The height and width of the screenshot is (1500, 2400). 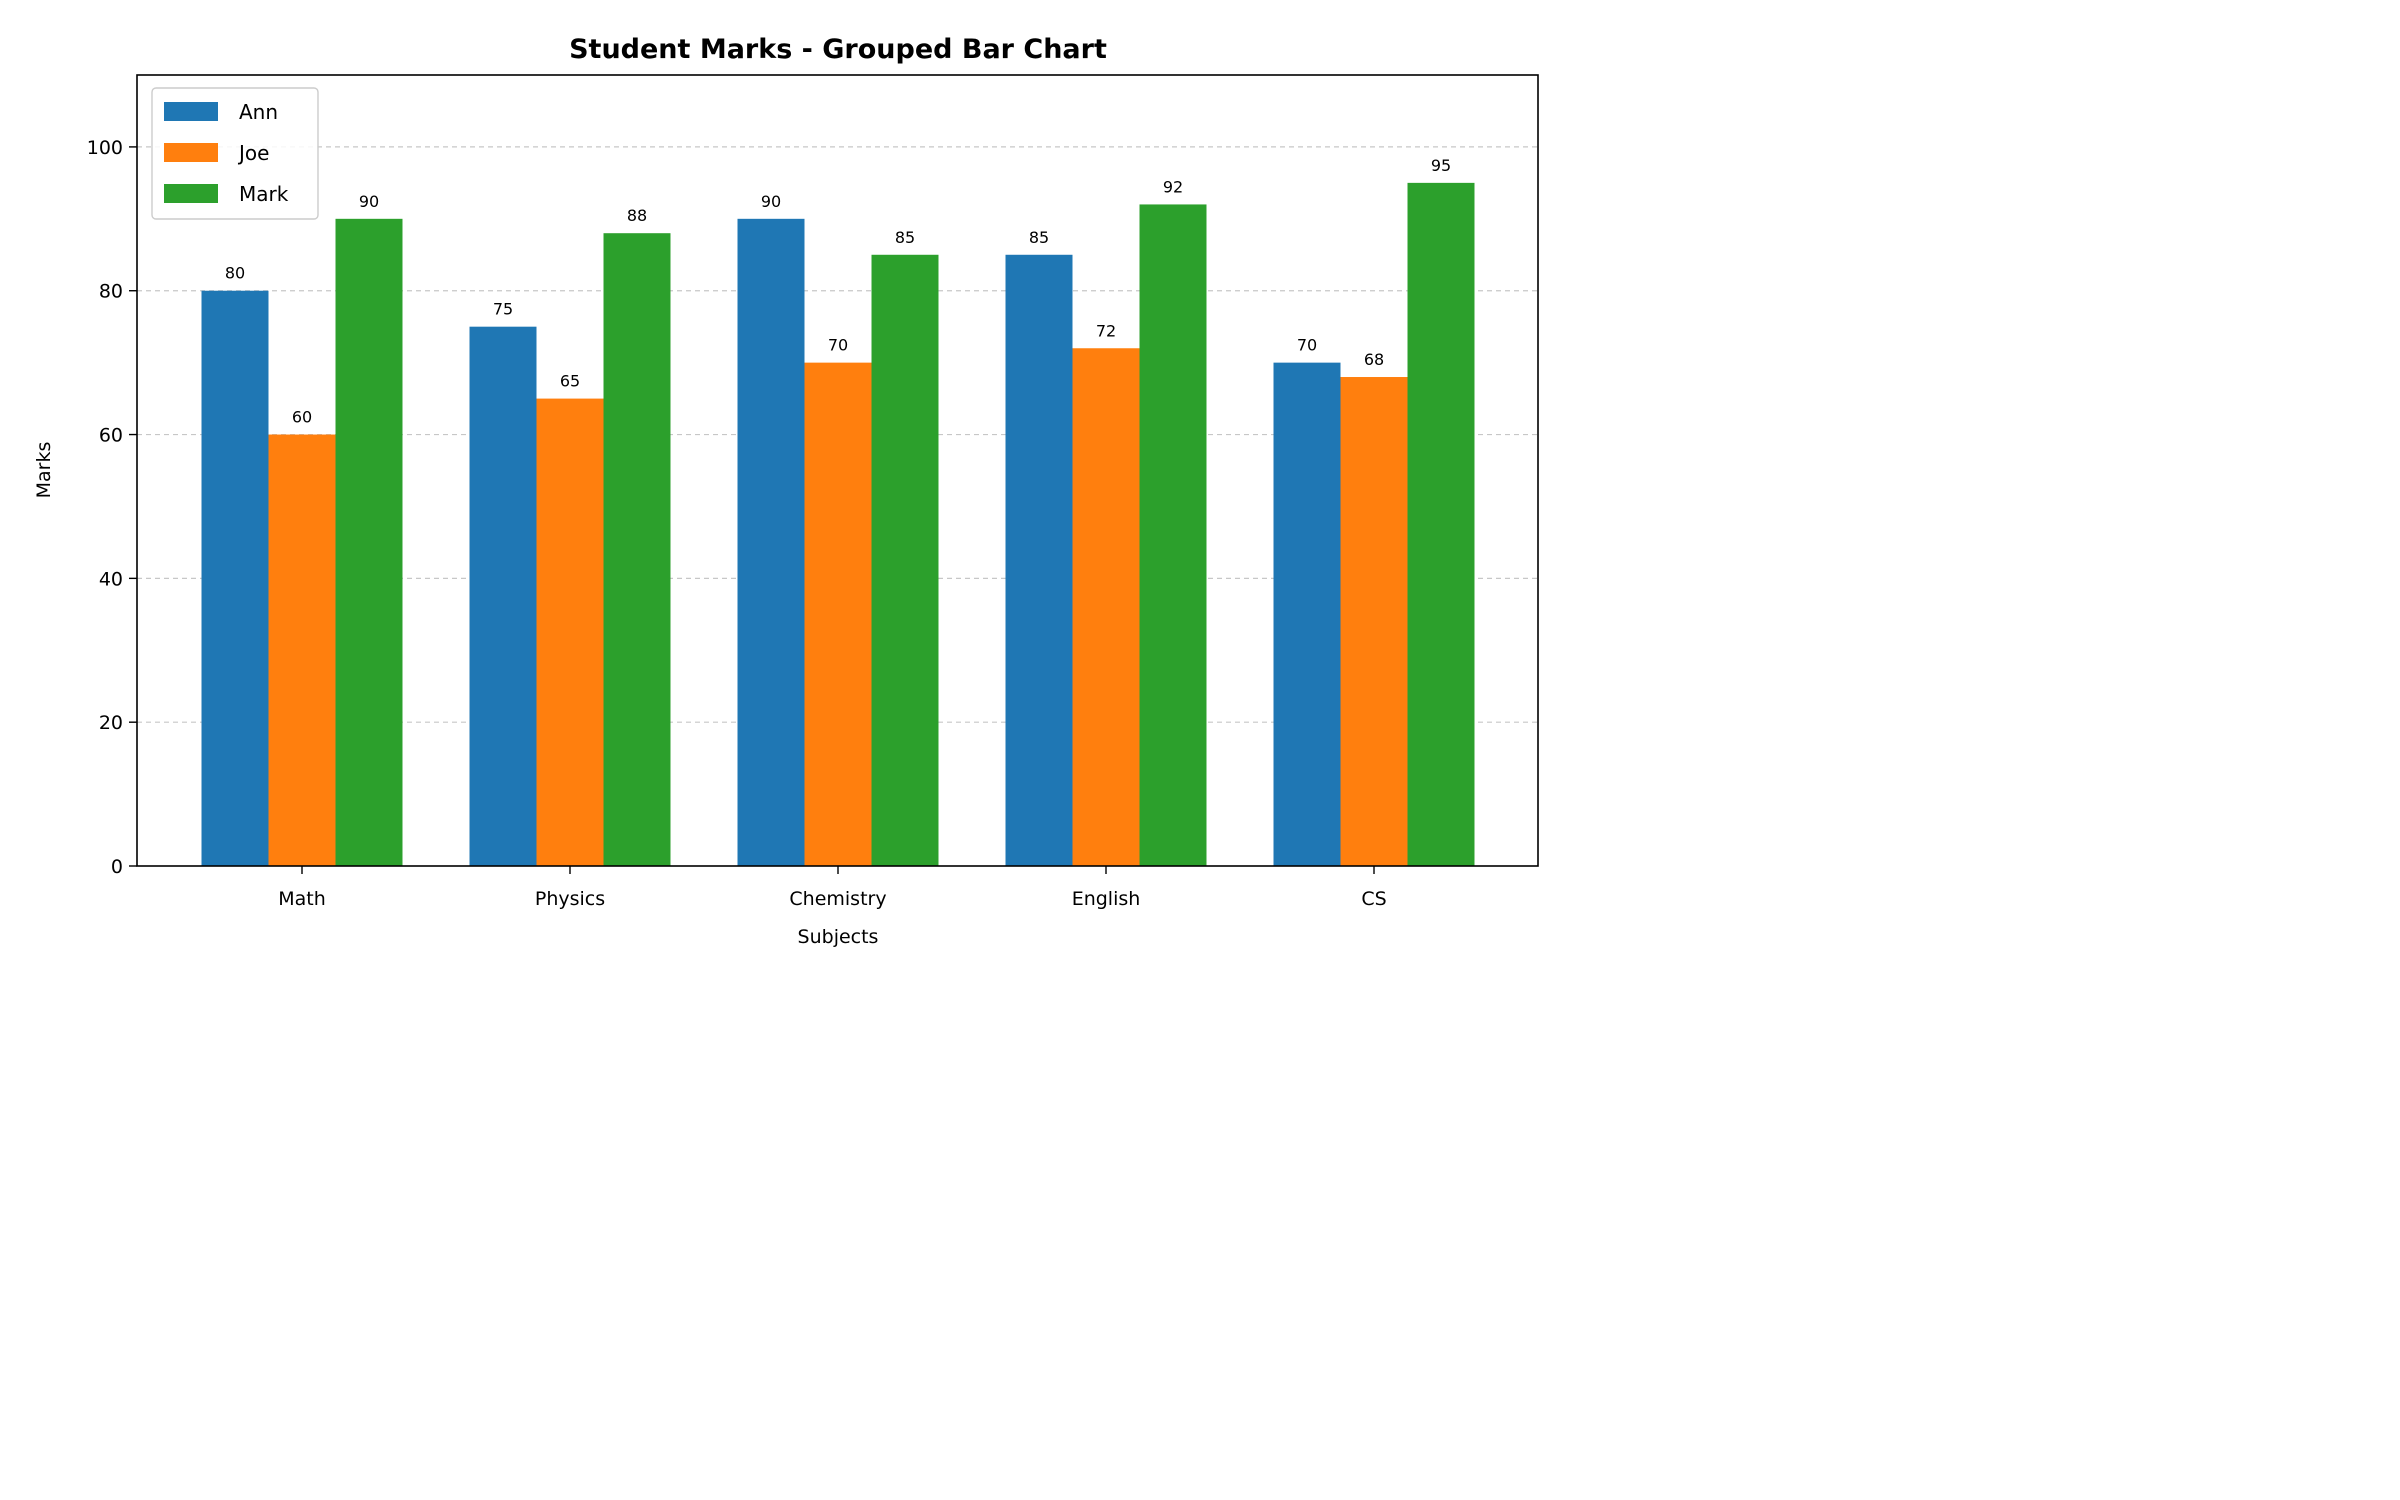 What do you see at coordinates (111, 292) in the screenshot?
I see `y-tick-label-80: 80` at bounding box center [111, 292].